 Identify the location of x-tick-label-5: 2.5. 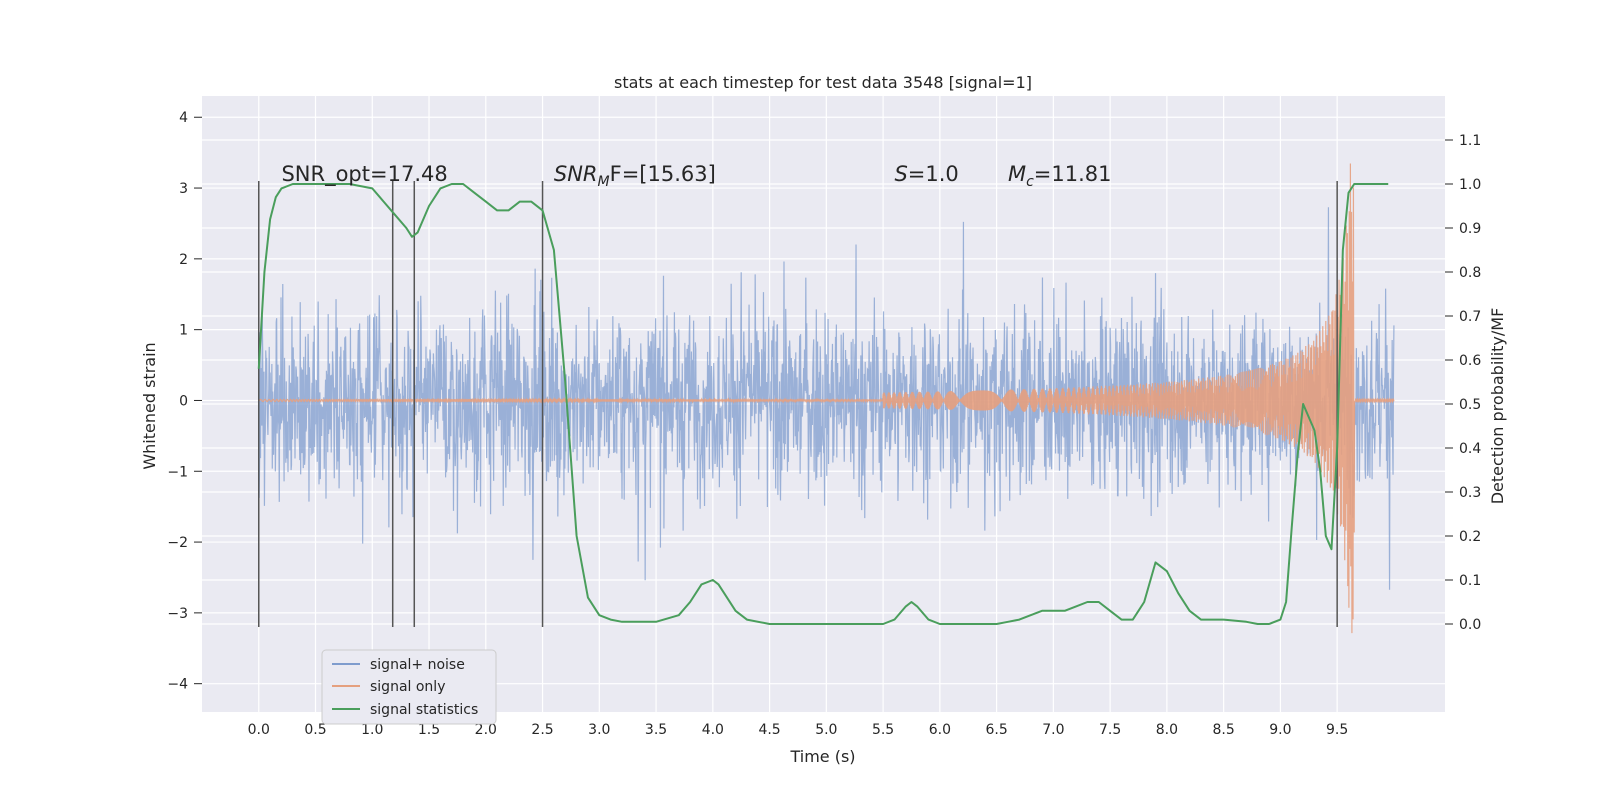
(542, 730).